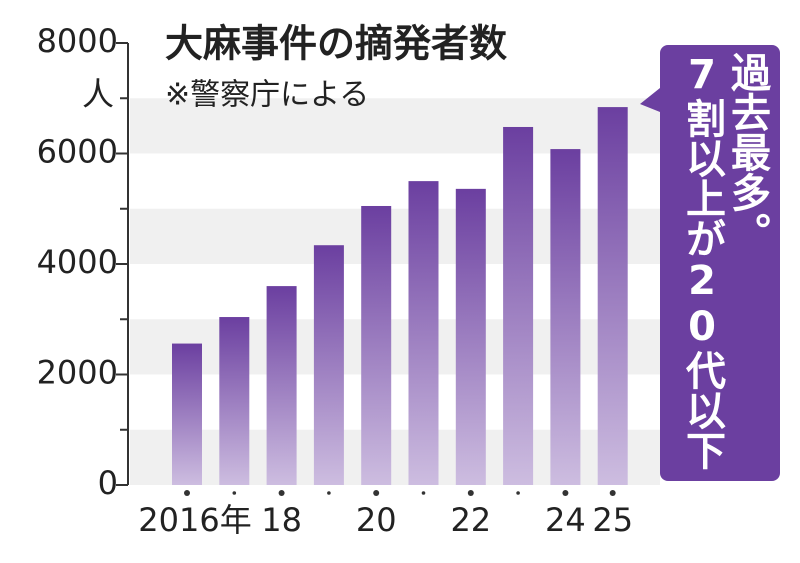 The width and height of the screenshot is (800, 563). I want to click on chart-title: 大麻事件の摘発者数, so click(336, 44).